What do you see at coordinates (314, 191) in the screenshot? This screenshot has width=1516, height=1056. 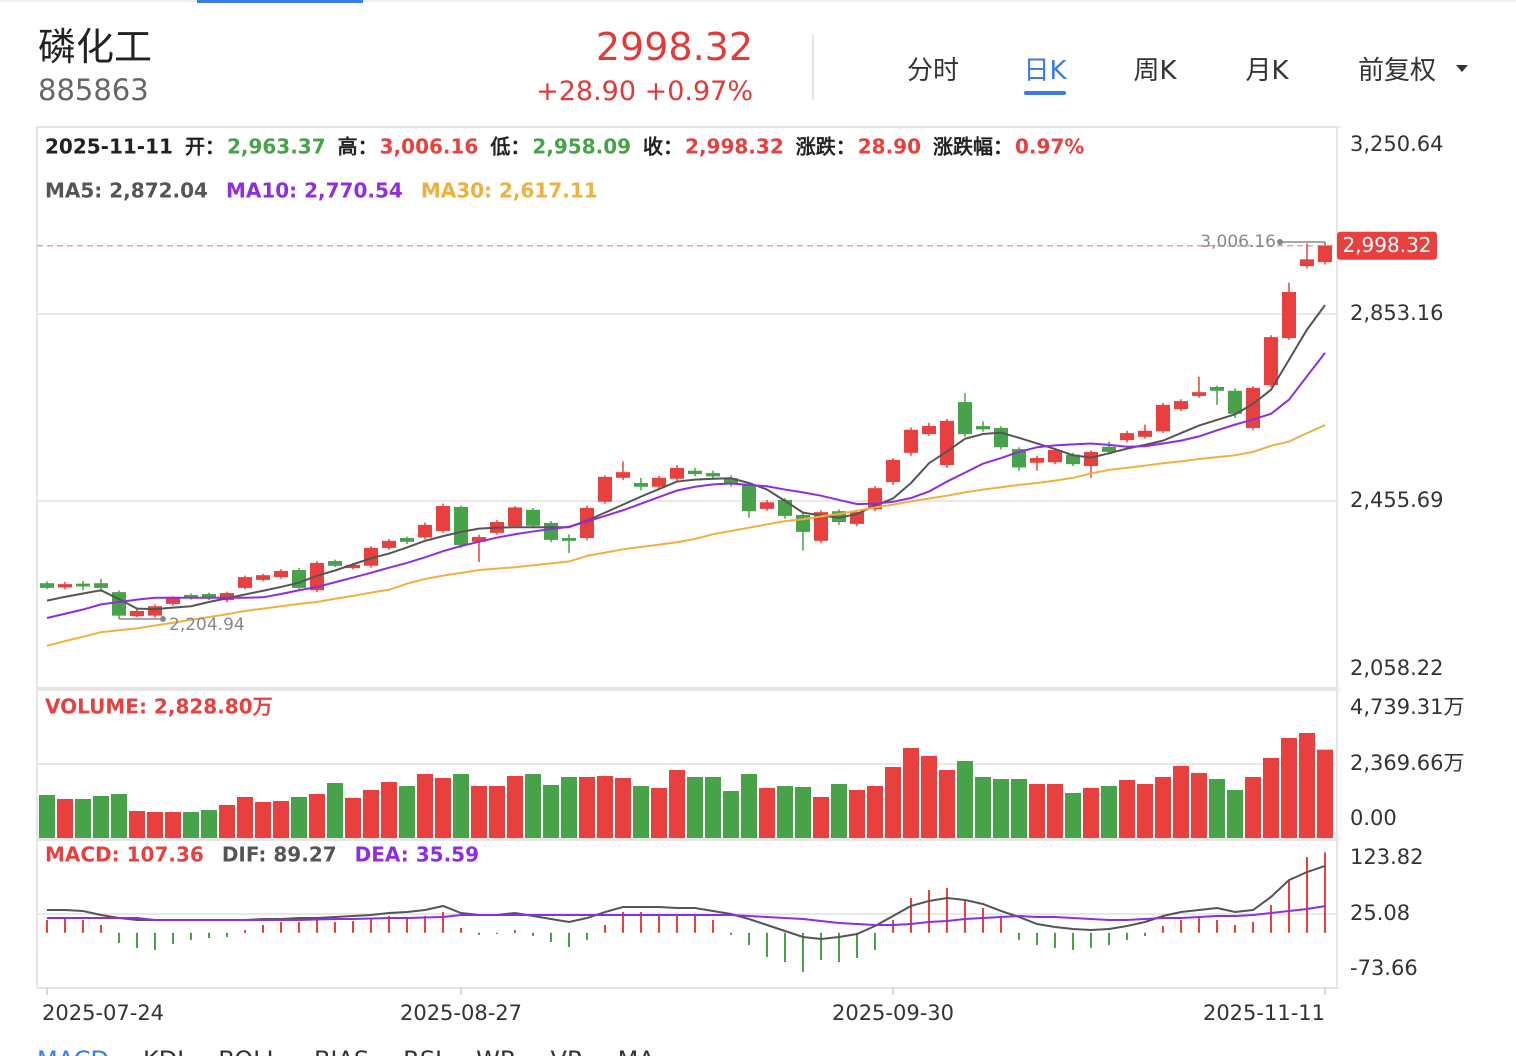 I see `legend-text: MA10: 2,770.54` at bounding box center [314, 191].